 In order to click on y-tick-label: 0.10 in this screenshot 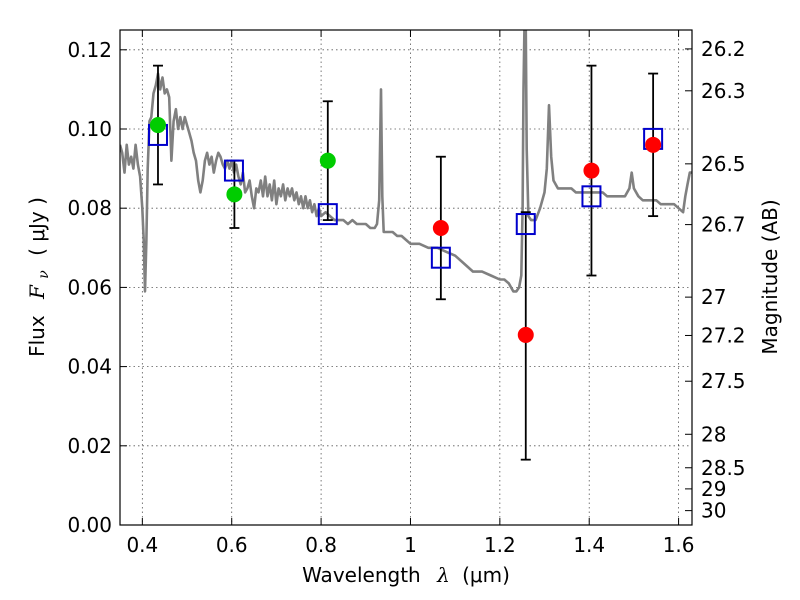, I will do `click(89, 129)`.